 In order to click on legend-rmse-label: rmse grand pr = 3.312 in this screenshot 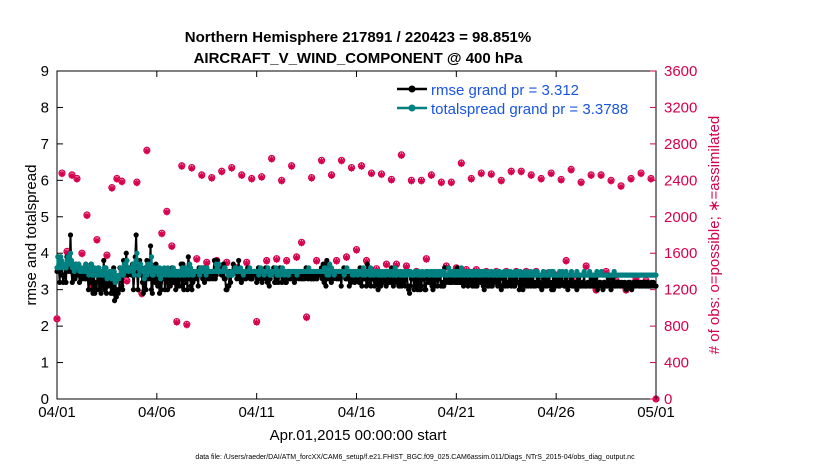, I will do `click(505, 90)`.